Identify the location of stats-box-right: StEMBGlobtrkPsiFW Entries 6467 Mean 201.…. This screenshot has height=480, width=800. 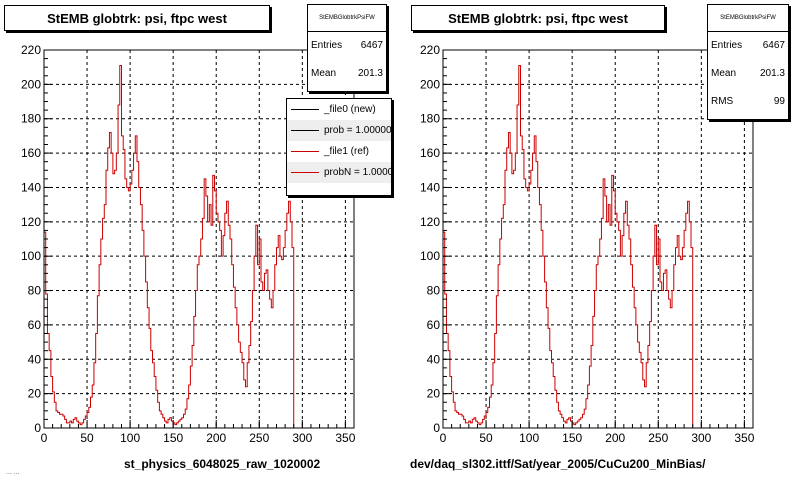
(748, 62).